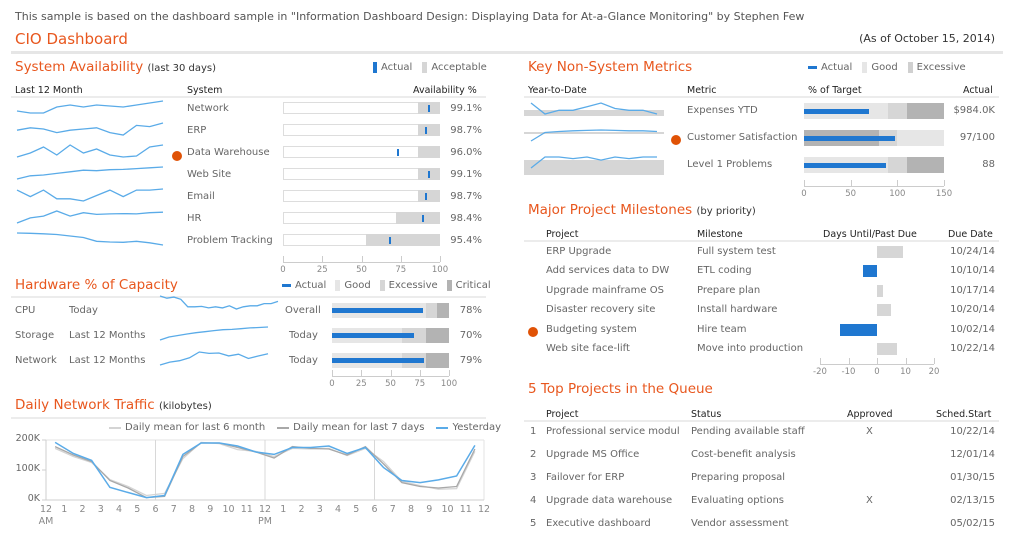 The image size is (1009, 546). I want to click on col-actual: Actual, so click(978, 90).